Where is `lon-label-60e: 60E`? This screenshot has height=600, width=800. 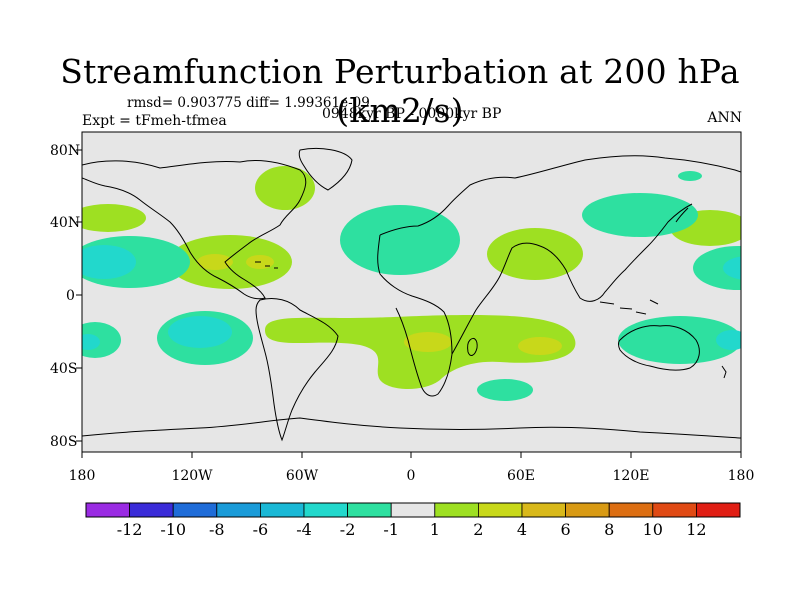 lon-label-60e: 60E is located at coordinates (521, 476).